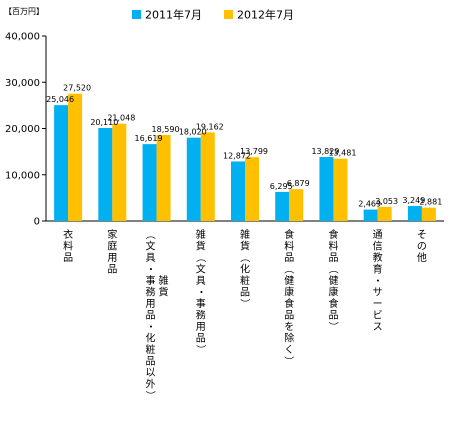 This screenshot has height=424, width=450. Describe the element at coordinates (173, 15) in the screenshot. I see `legend-label: 2011年7月` at that location.